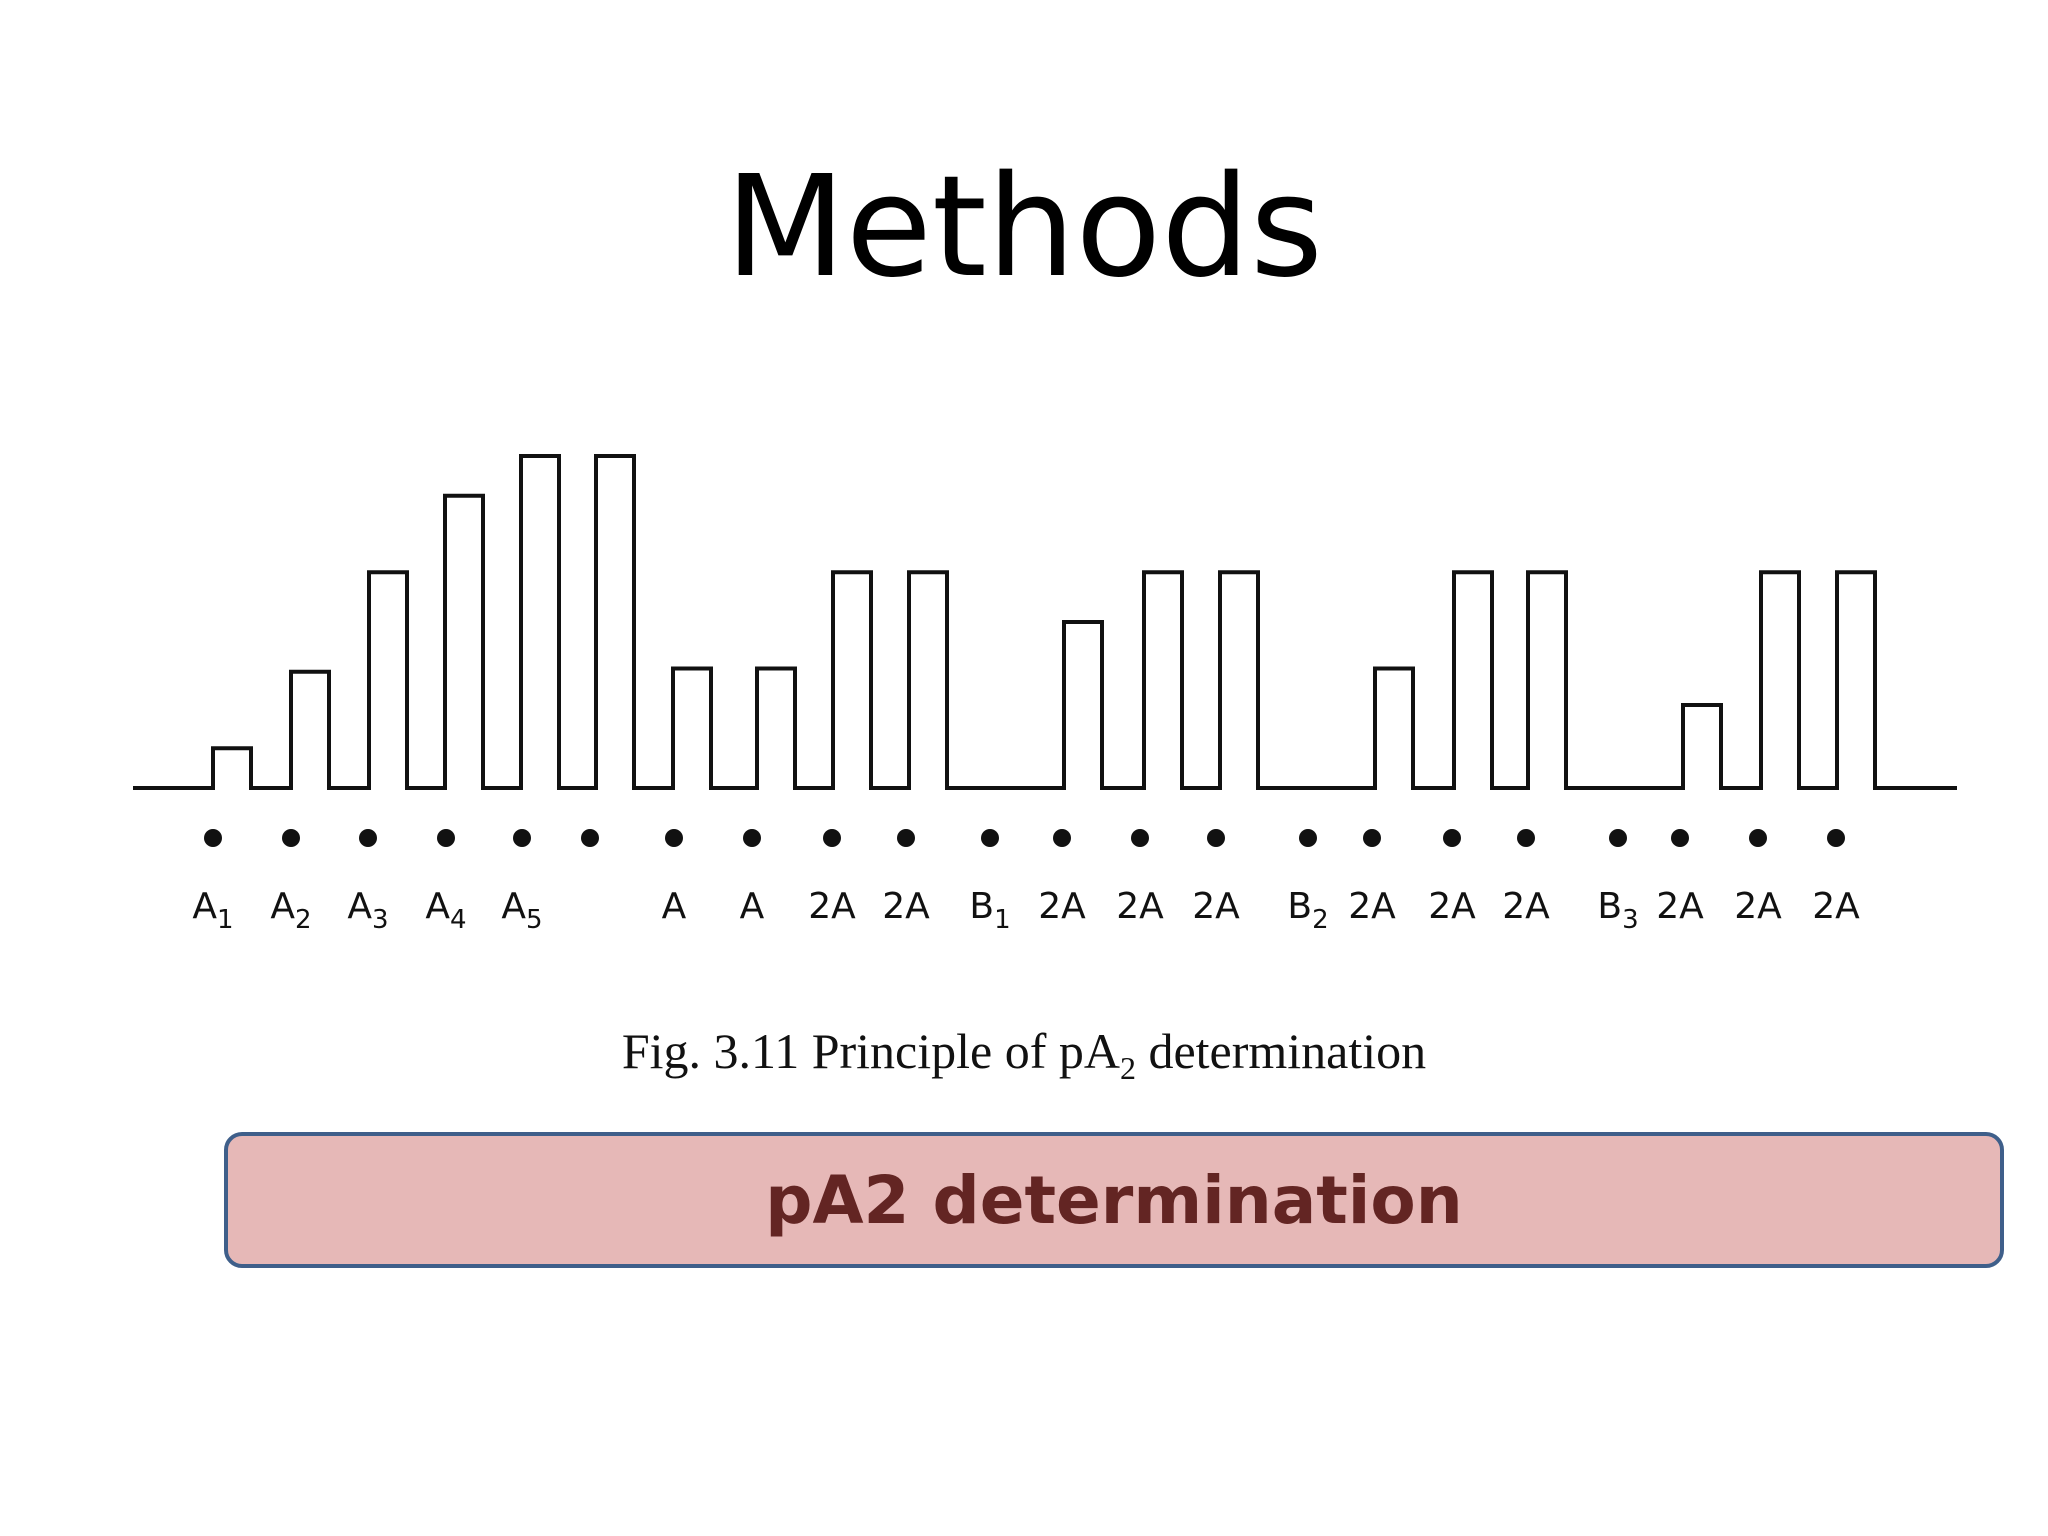 This screenshot has height=1536, width=2048. I want to click on figure-caption: Fig. 3.11 Principle of pA2 determination, so click(1024, 1054).